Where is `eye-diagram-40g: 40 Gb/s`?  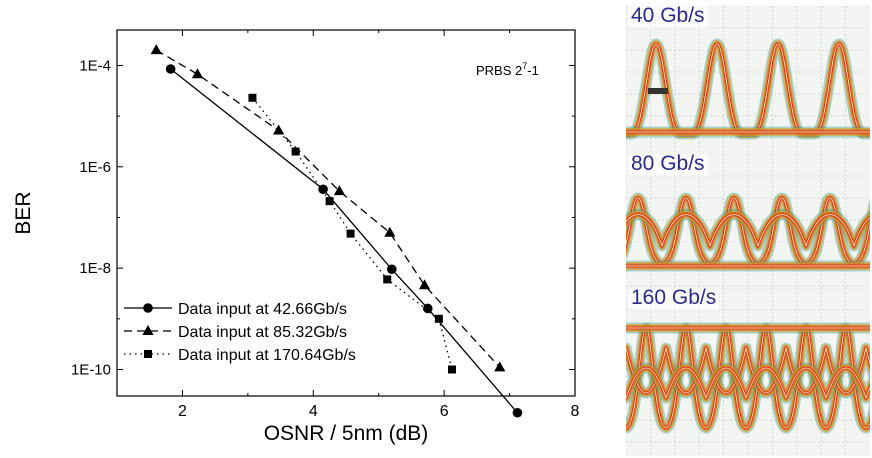
eye-diagram-40g: 40 Gb/s is located at coordinates (748, 81).